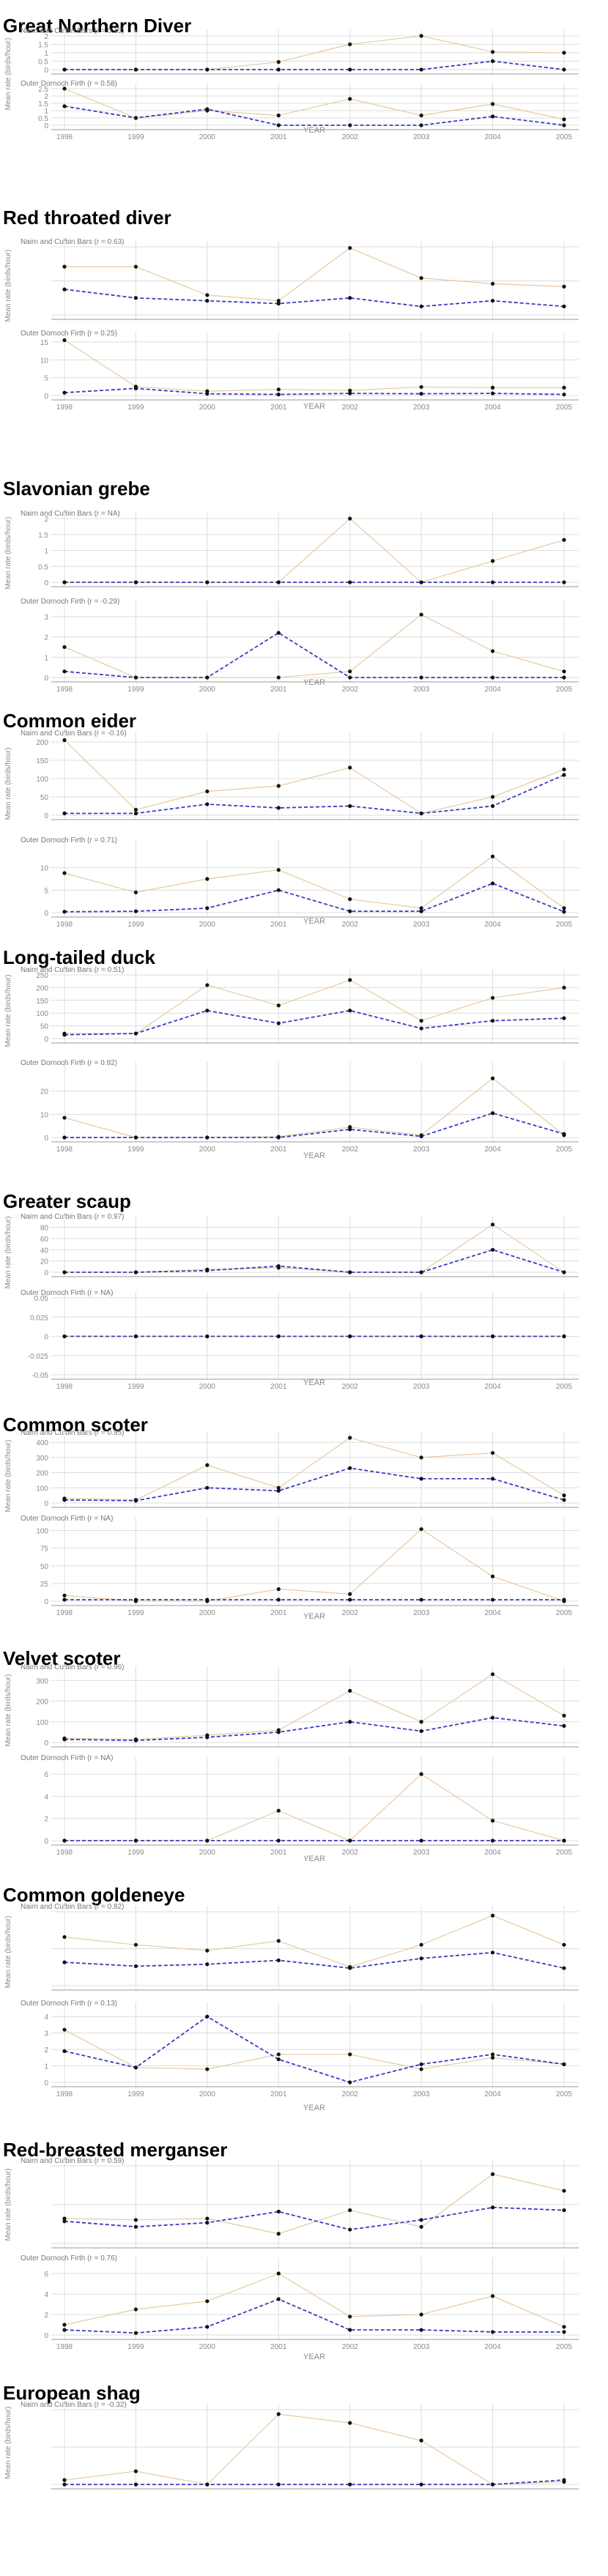 This screenshot has width=608, height=2576. Describe the element at coordinates (69, 2004) in the screenshot. I see `panel-label: Outer Dornoch Firth (r = 0.13)` at that location.